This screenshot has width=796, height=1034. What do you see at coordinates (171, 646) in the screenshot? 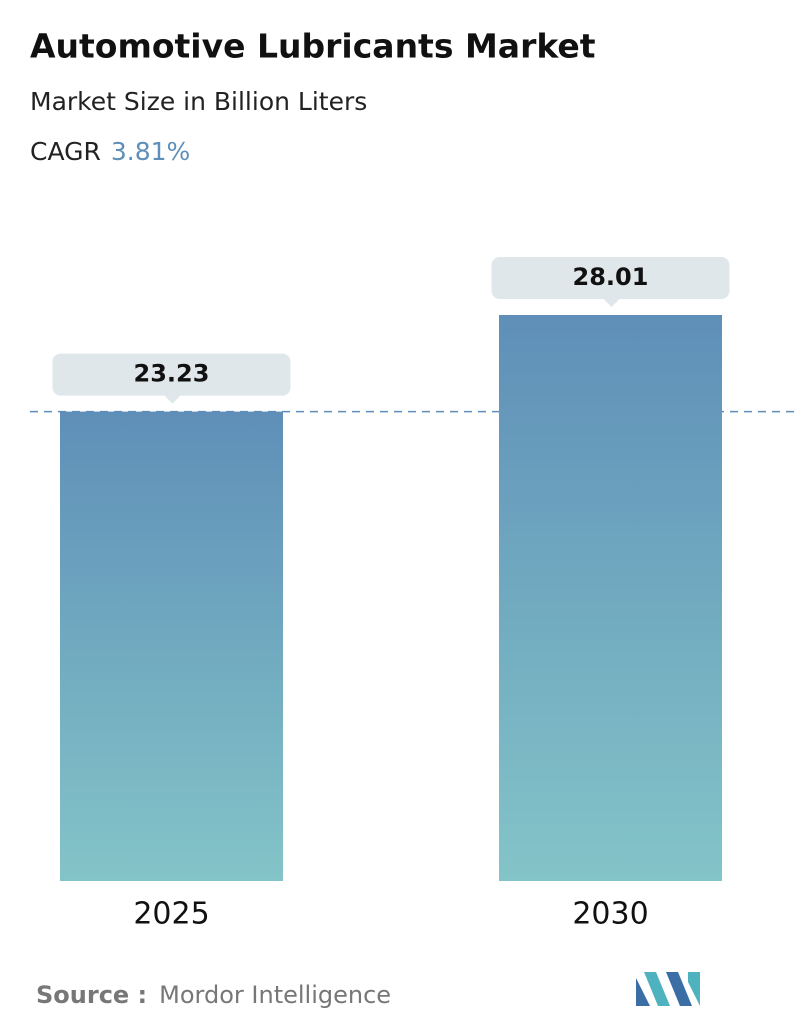
I see `bar` at bounding box center [171, 646].